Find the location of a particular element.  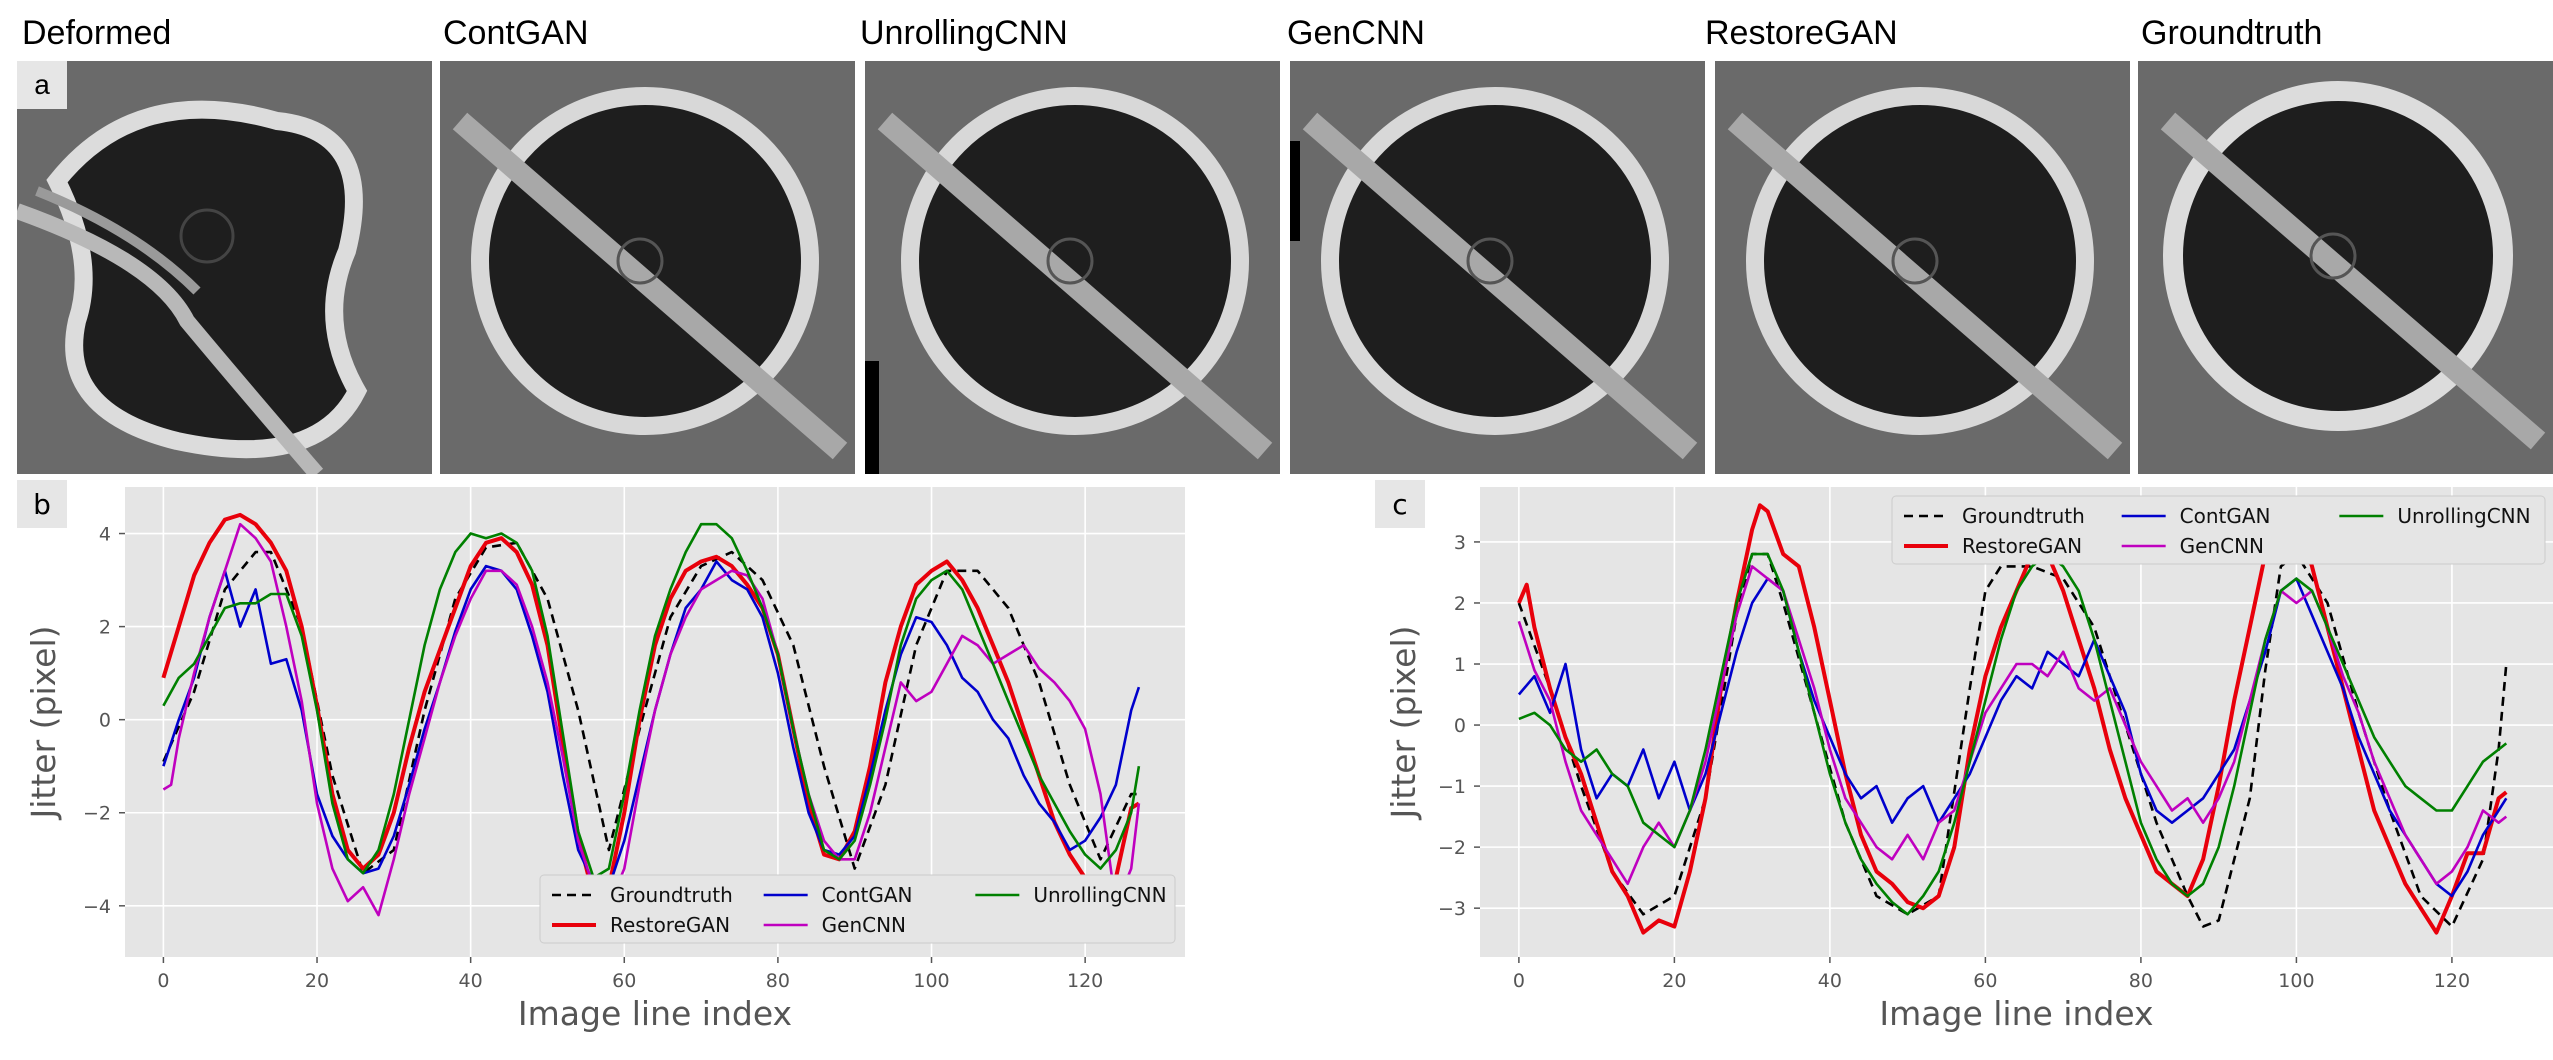

image-unrollingcnn is located at coordinates (1072, 267).